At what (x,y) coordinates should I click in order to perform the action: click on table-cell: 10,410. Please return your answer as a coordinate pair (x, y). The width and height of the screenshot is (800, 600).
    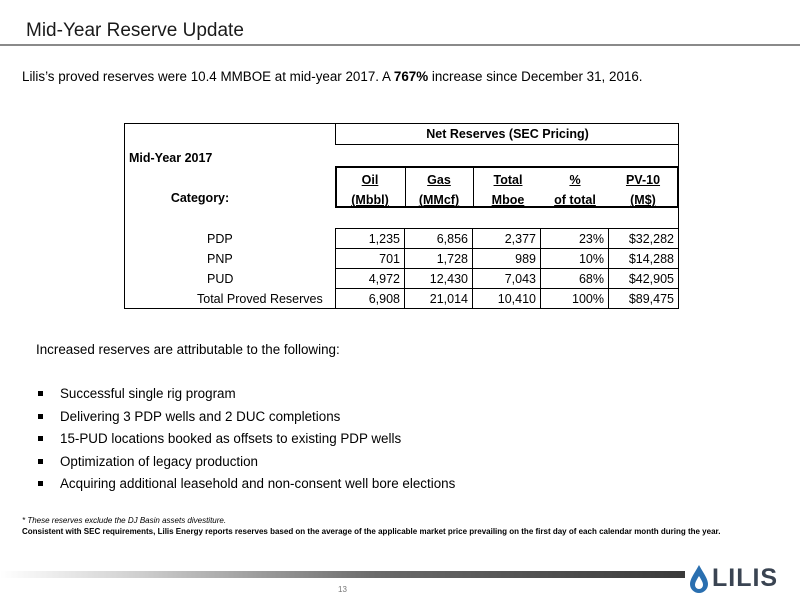
    Looking at the image, I should click on (516, 299).